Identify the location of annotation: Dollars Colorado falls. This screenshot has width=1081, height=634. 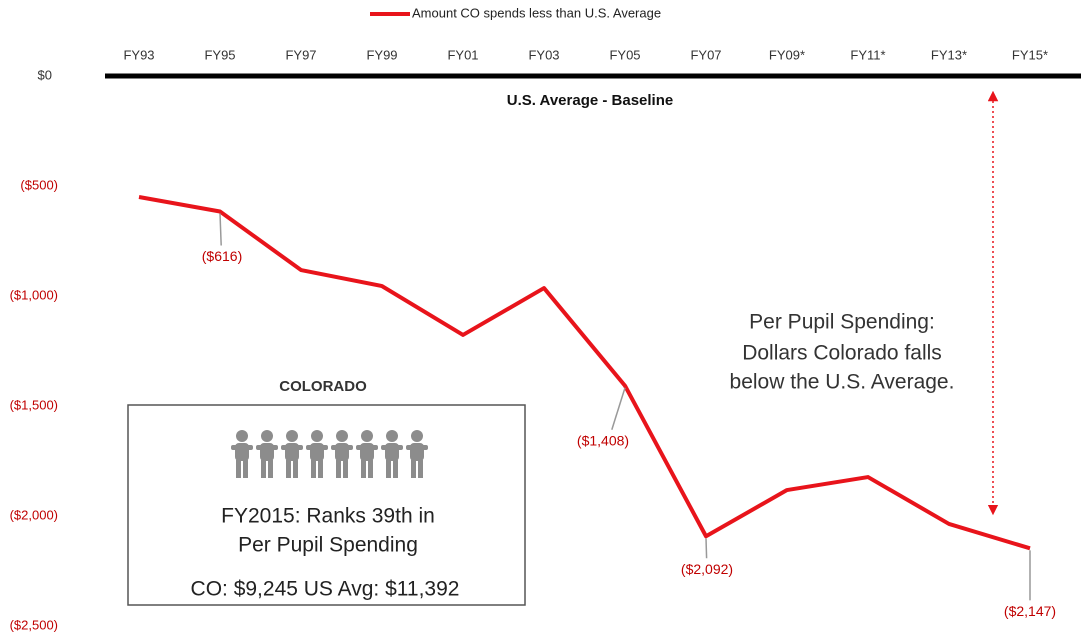
(842, 353).